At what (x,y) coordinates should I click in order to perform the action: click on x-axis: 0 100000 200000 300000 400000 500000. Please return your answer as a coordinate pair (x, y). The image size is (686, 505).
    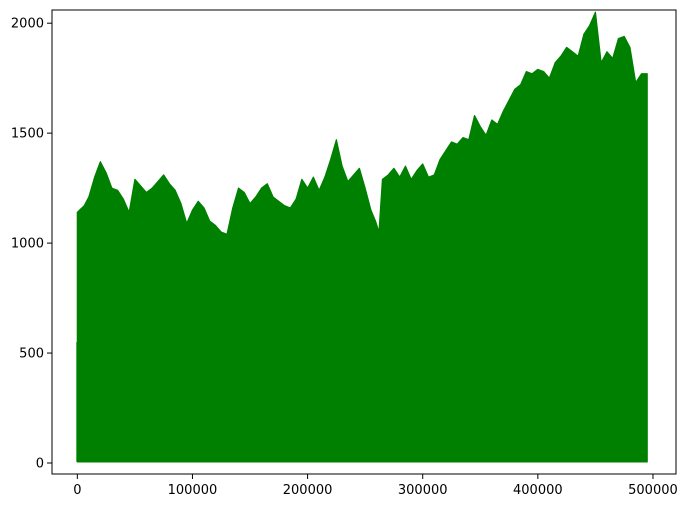
    Looking at the image, I should click on (375, 486).